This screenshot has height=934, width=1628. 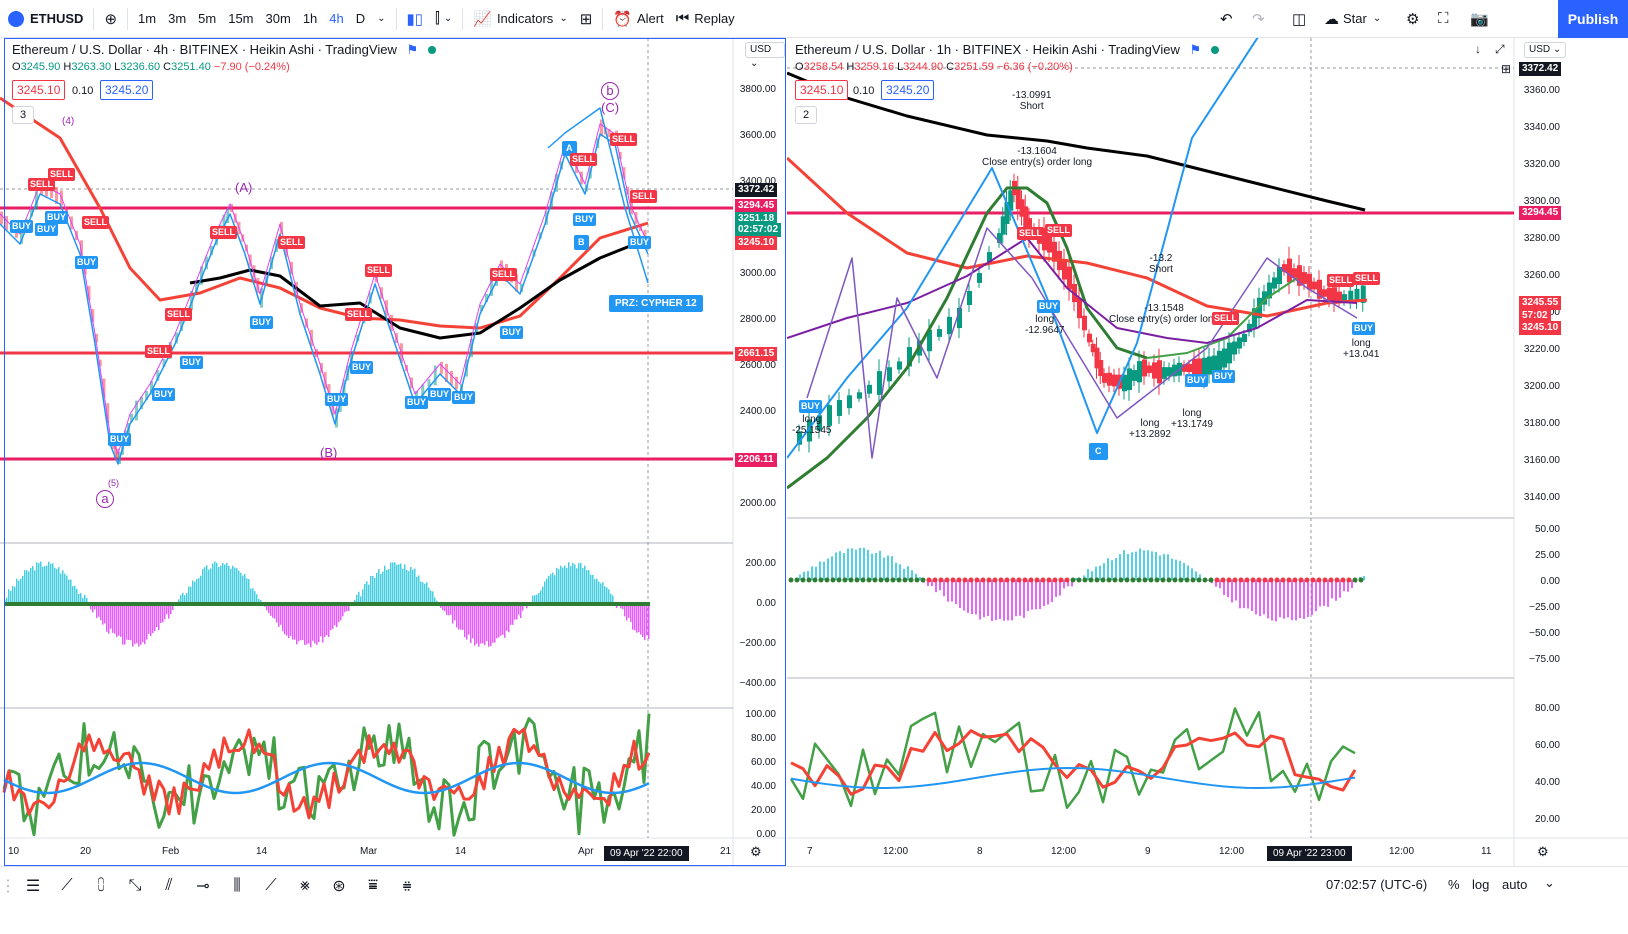 I want to click on right-axis-settings-icon: ⚙, so click(x=1543, y=851).